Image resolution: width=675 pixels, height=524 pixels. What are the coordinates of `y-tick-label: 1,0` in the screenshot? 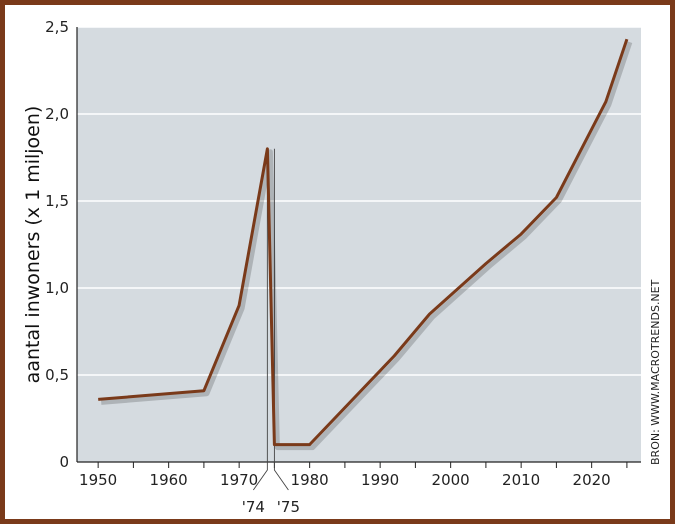 It's located at (57, 288).